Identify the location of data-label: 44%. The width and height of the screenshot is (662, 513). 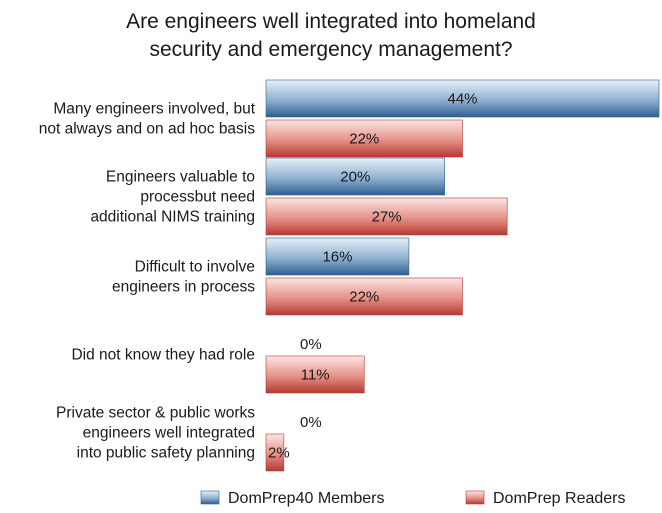
(462, 99).